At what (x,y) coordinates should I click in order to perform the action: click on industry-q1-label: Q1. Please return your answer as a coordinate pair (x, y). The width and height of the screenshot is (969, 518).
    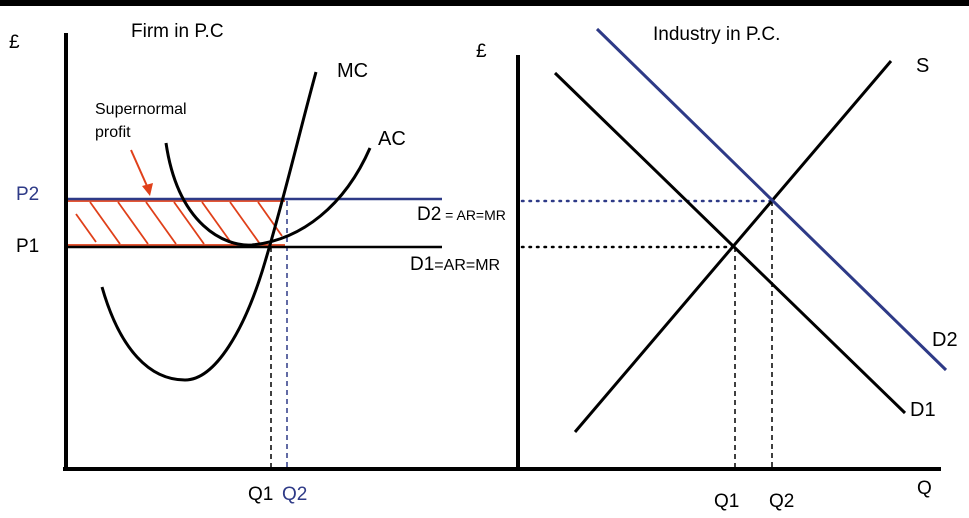
    Looking at the image, I should click on (726, 501).